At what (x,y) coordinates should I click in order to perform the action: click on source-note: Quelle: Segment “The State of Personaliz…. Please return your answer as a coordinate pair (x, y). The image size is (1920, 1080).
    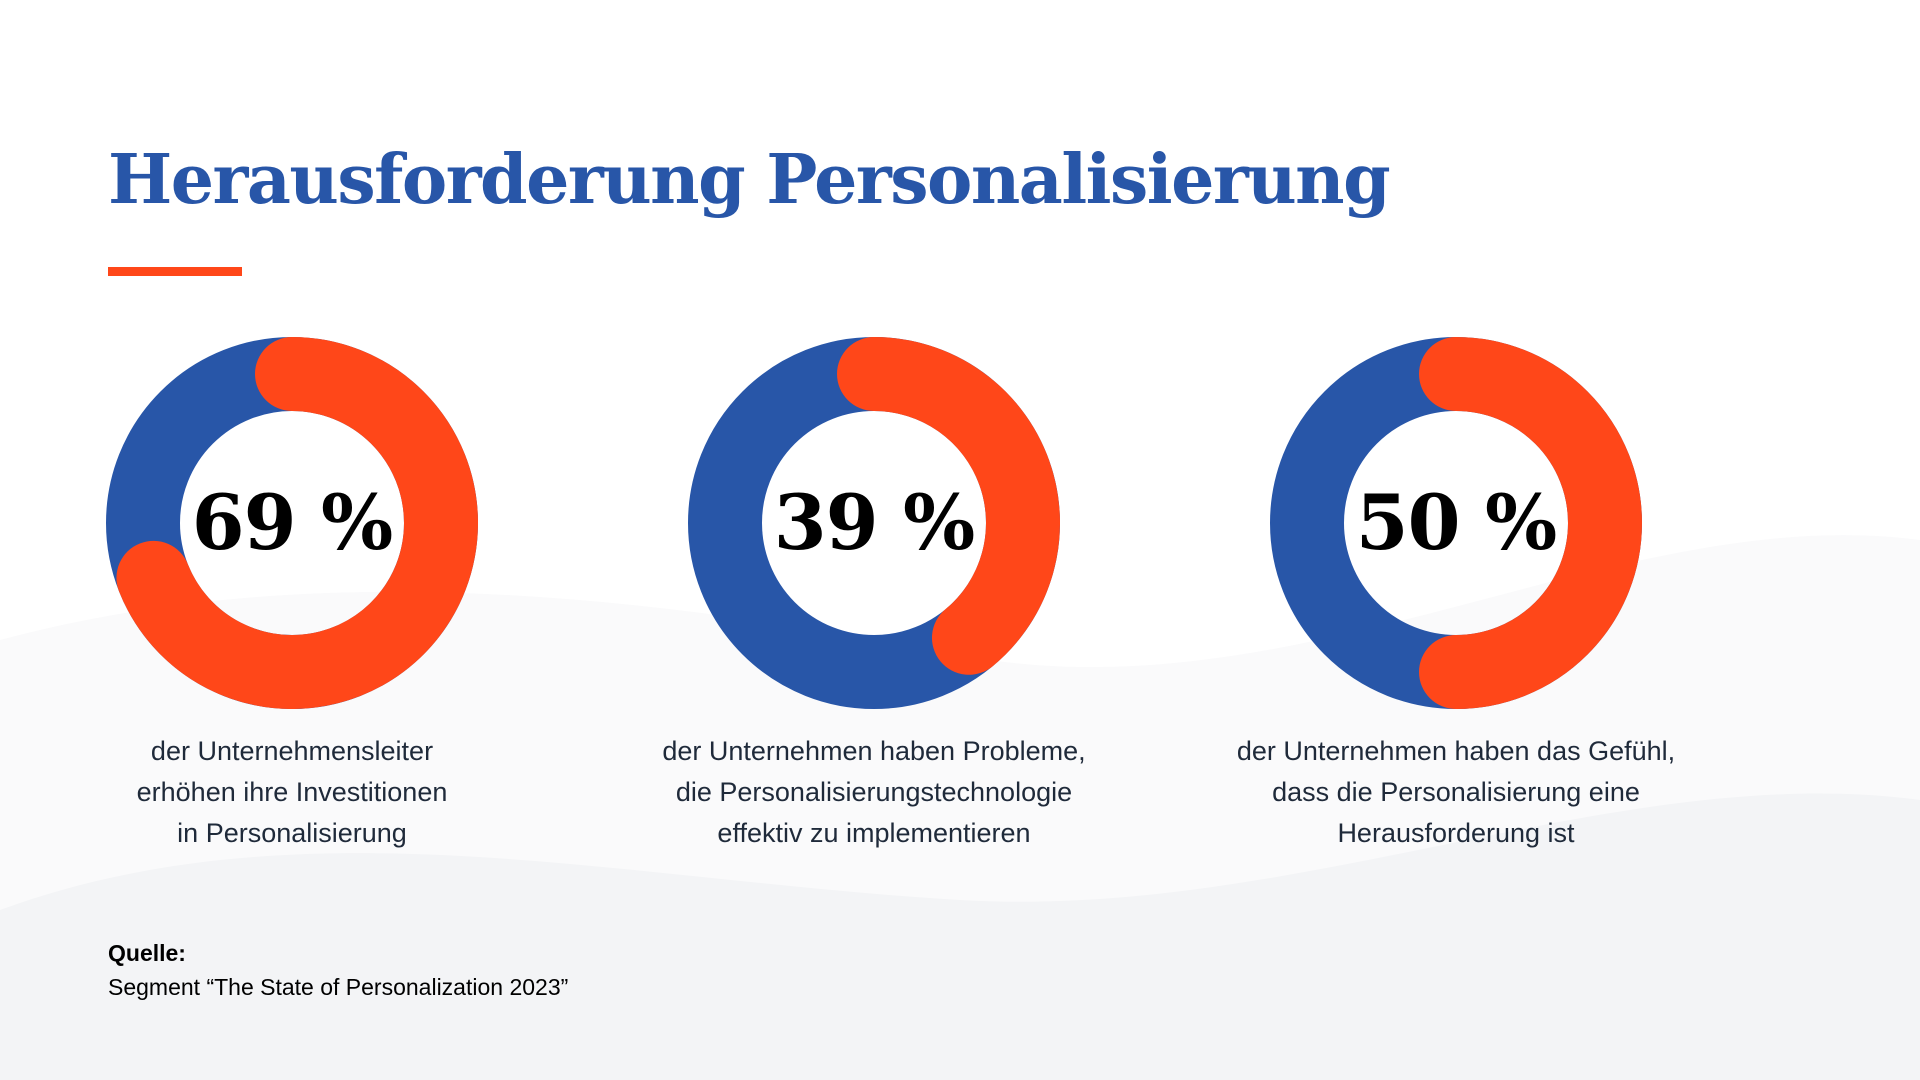
    Looking at the image, I should click on (338, 970).